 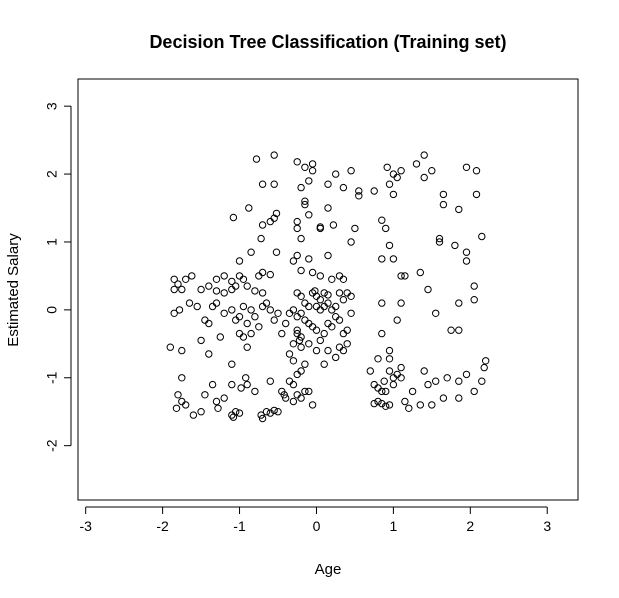 What do you see at coordinates (52, 310) in the screenshot?
I see `y-tick-label: 0` at bounding box center [52, 310].